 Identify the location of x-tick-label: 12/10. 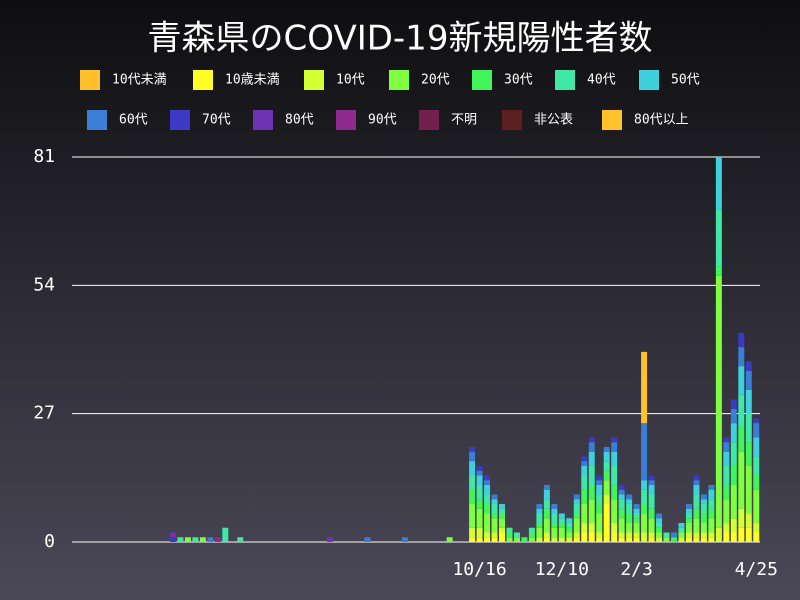
(562, 569).